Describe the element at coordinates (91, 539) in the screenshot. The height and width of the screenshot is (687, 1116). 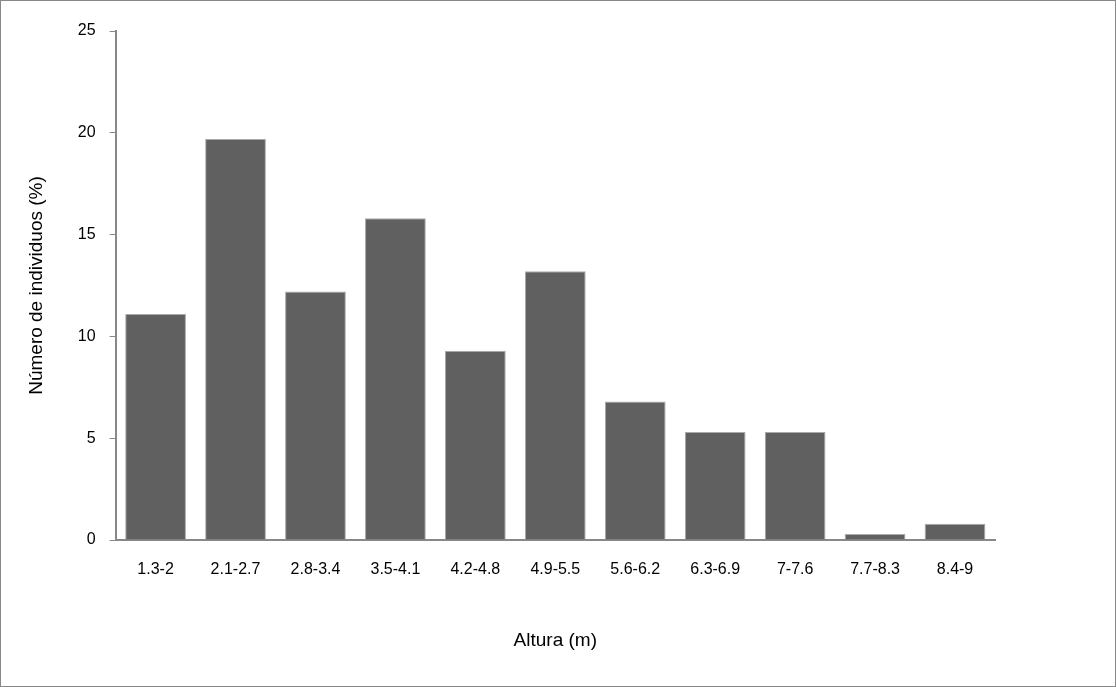
I see `y-tick-label: 0` at that location.